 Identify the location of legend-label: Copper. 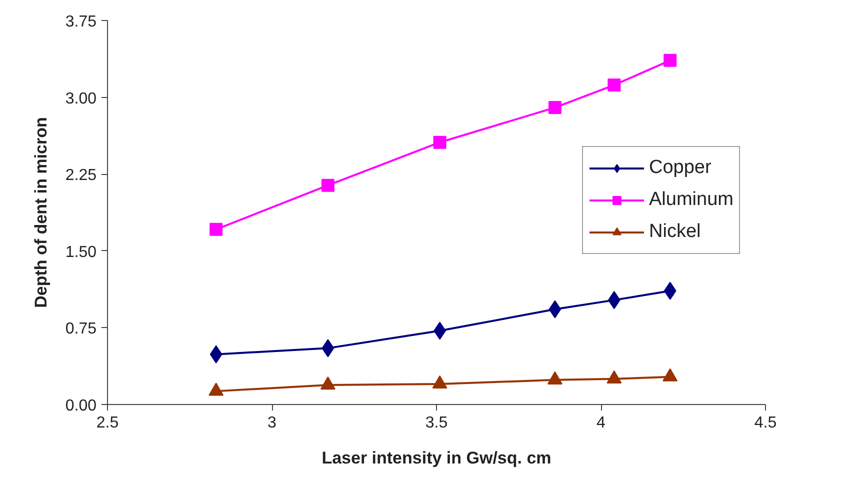
(680, 168).